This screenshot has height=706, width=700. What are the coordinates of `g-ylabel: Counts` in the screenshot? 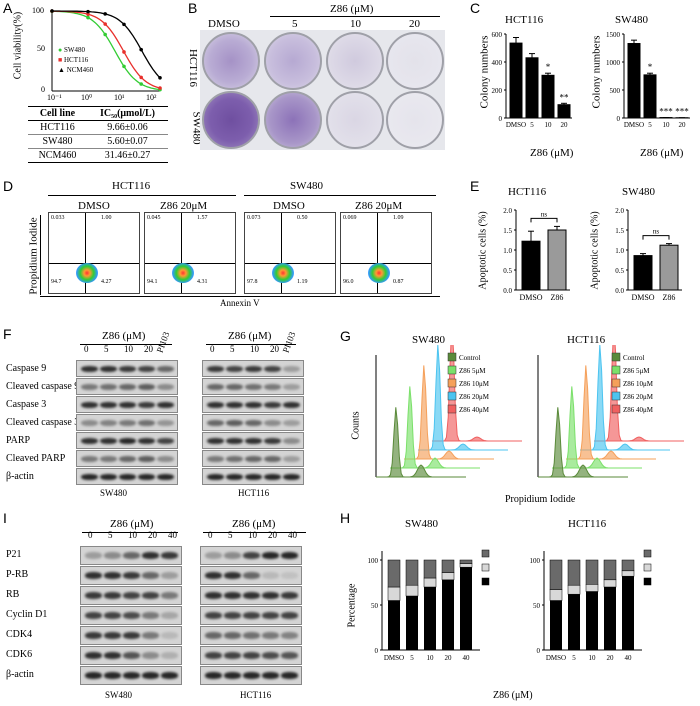 It's located at (356, 425).